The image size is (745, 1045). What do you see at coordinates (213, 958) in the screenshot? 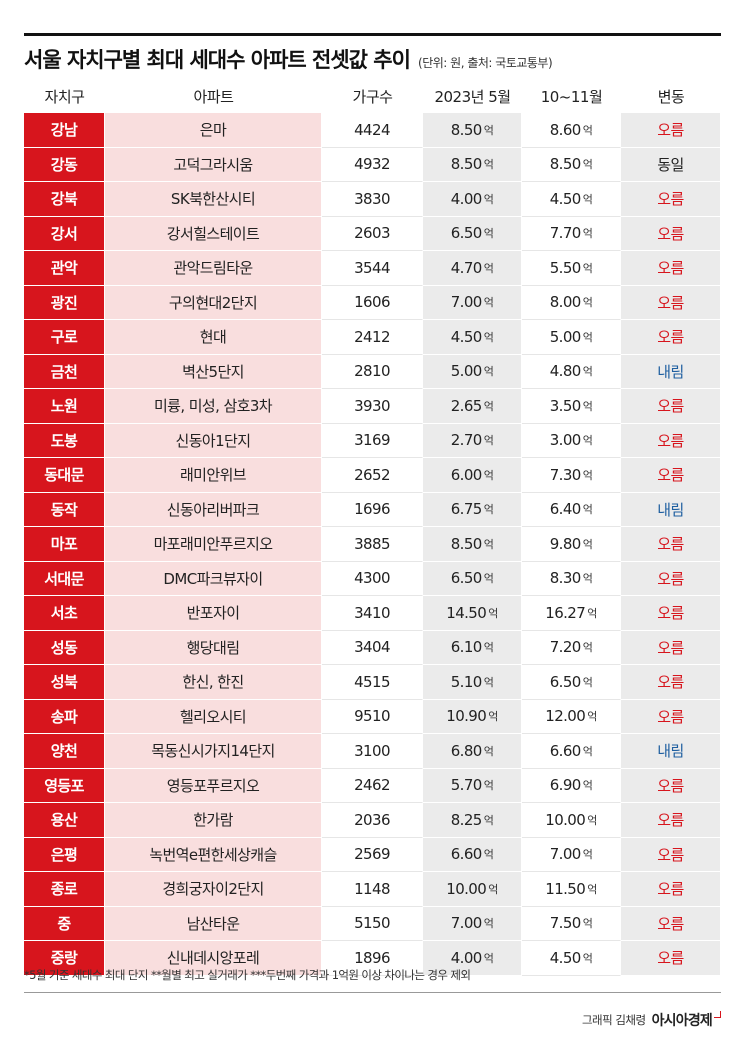
I see `apartment-cell-text: 신내데시앙포레` at bounding box center [213, 958].